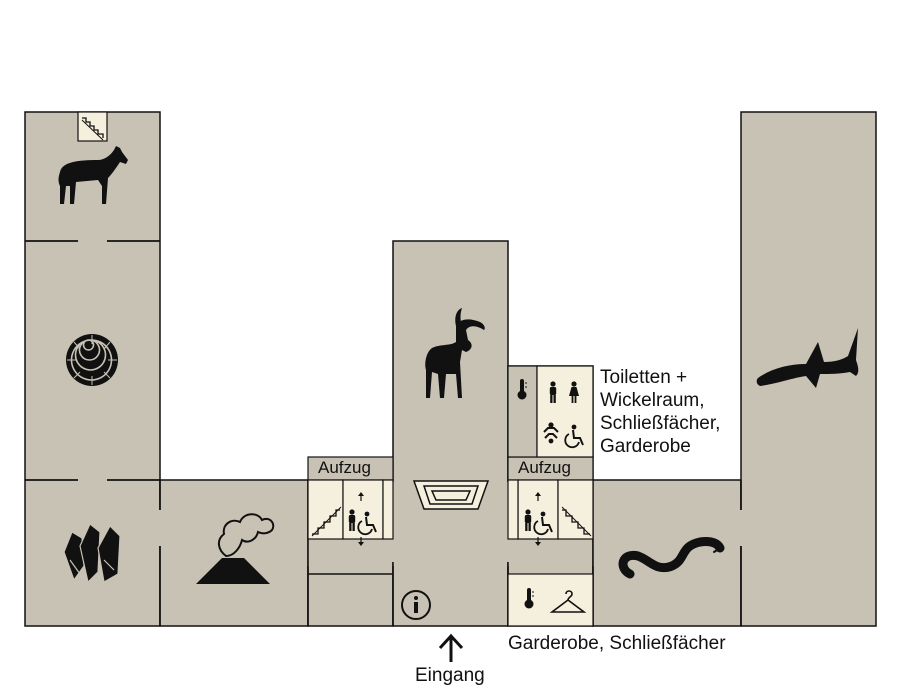 The height and width of the screenshot is (694, 901). What do you see at coordinates (416, 605) in the screenshot?
I see `info-icon` at bounding box center [416, 605].